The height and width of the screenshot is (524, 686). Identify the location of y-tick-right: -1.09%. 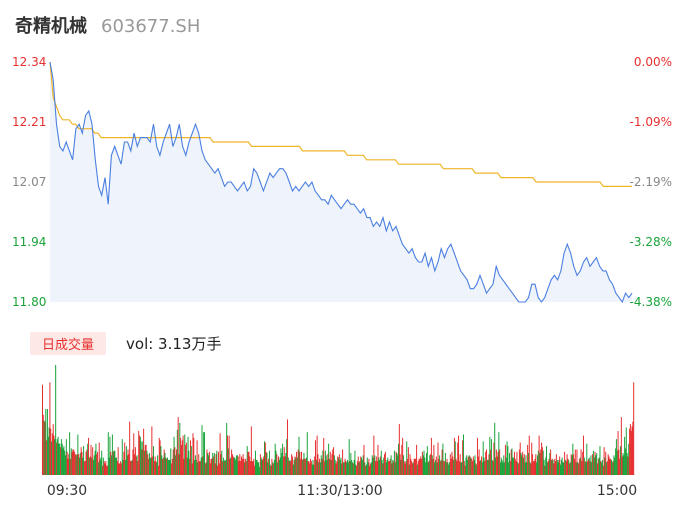
(651, 122).